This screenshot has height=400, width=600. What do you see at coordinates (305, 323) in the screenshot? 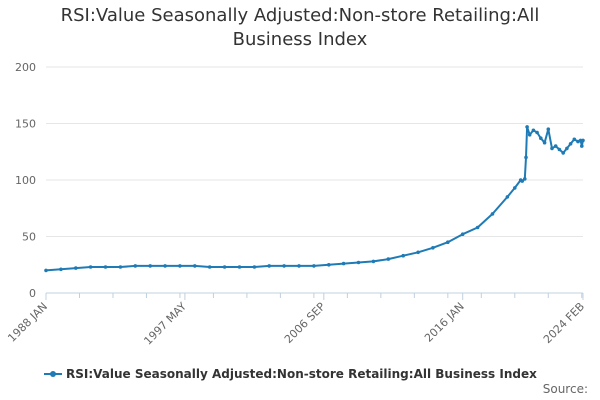
I see `x-tick-label: 2006 SEP` at bounding box center [305, 323].